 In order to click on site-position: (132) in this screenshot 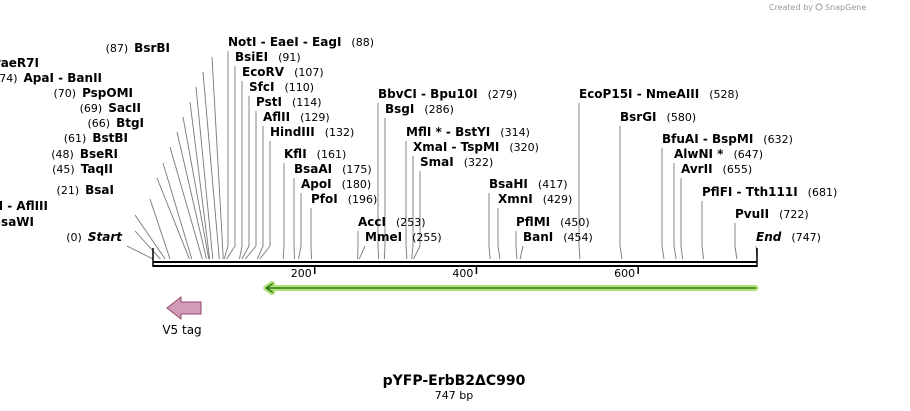, I will do `click(340, 132)`.